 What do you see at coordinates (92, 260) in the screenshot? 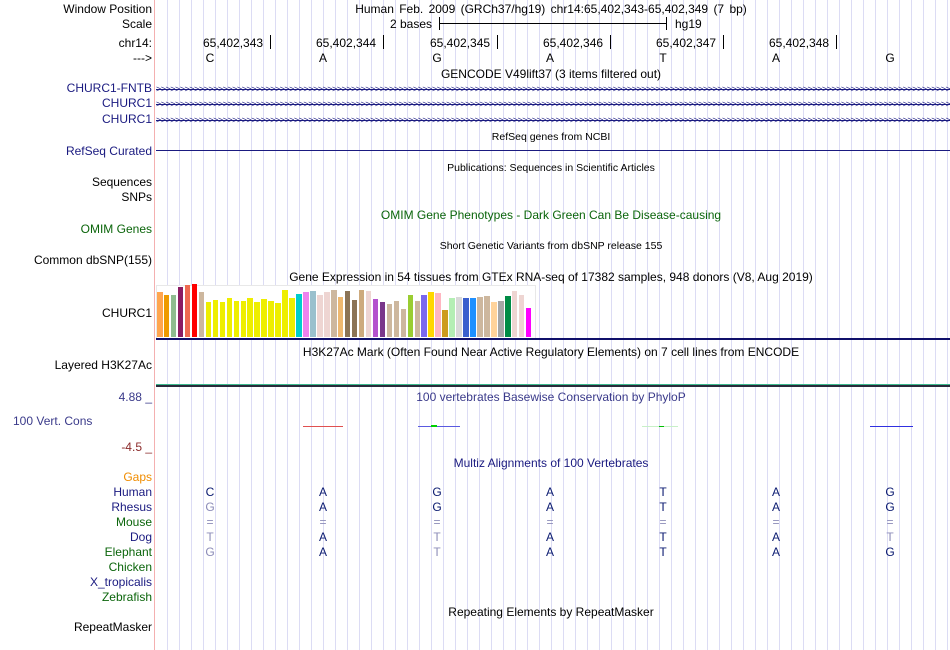
I see `dbsnp-label: Common dbSNP(155)` at bounding box center [92, 260].